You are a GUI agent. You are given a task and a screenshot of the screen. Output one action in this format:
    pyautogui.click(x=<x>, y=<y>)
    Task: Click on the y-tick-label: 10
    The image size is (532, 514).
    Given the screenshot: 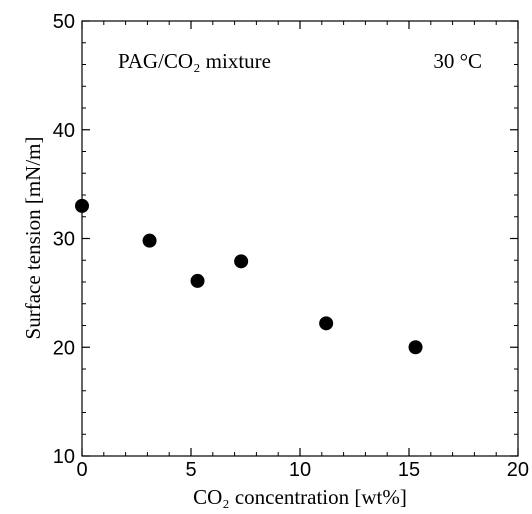 What is the action you would take?
    pyautogui.click(x=64, y=457)
    